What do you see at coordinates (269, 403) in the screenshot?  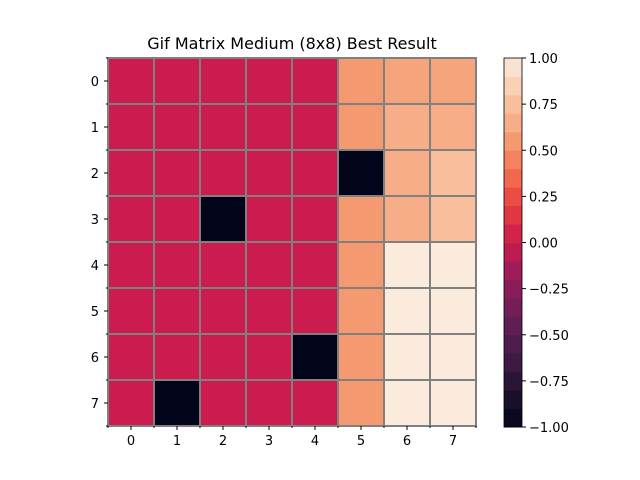 I see `heatmap-cell-r7-c3` at bounding box center [269, 403].